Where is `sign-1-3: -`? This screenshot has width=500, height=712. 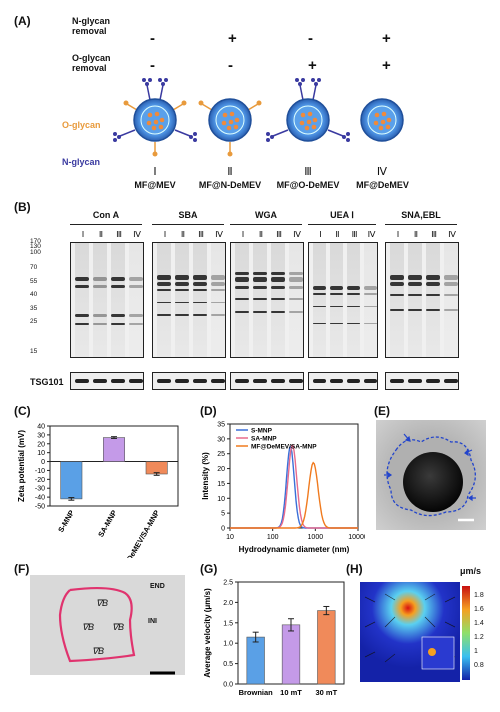 sign-1-3: - is located at coordinates (310, 38).